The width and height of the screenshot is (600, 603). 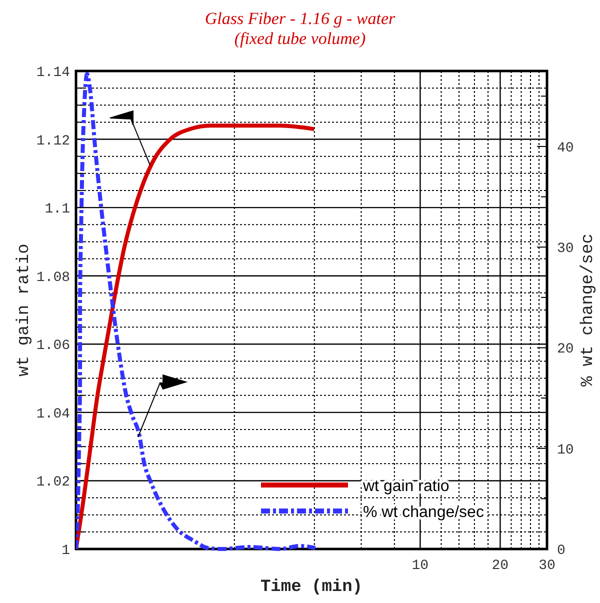 I want to click on chart-subtitle: (fixed tube volume), so click(x=300, y=38).